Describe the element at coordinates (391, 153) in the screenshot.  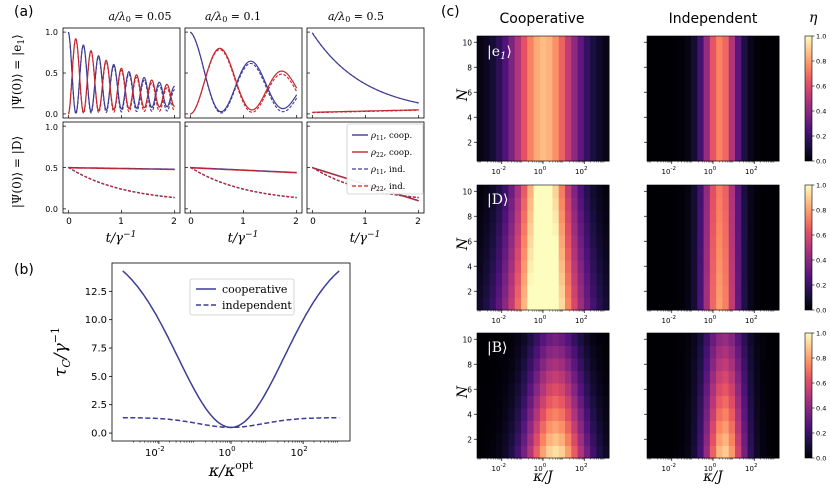
I see `legend-a-text-2: ρ22, coop.` at that location.